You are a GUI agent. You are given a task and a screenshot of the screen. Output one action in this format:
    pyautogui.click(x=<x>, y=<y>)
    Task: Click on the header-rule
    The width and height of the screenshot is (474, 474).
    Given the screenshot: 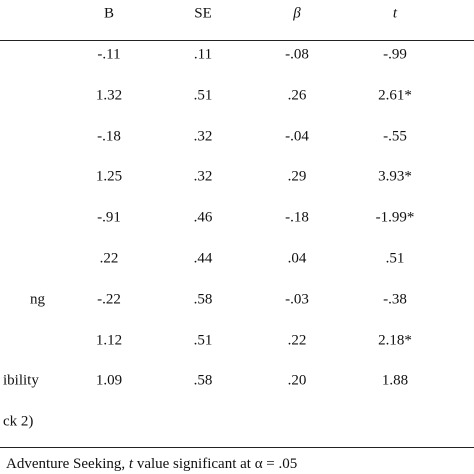 What is the action you would take?
    pyautogui.click(x=237, y=40)
    